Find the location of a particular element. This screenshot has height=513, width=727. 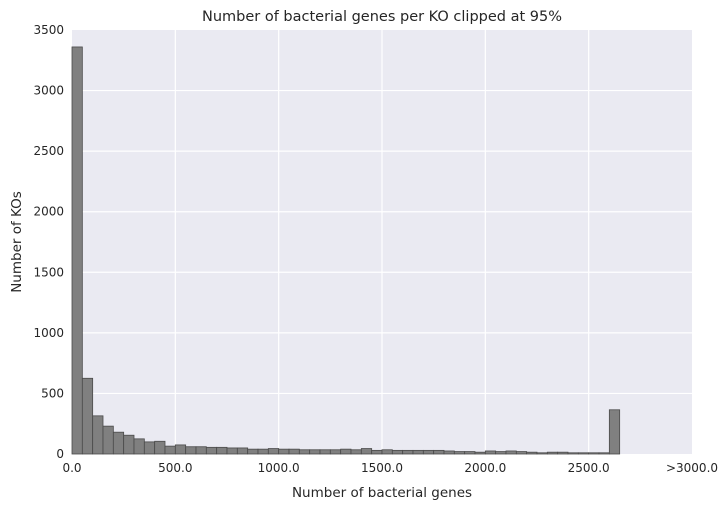

y-tick-label: 2500 is located at coordinates (48, 151).